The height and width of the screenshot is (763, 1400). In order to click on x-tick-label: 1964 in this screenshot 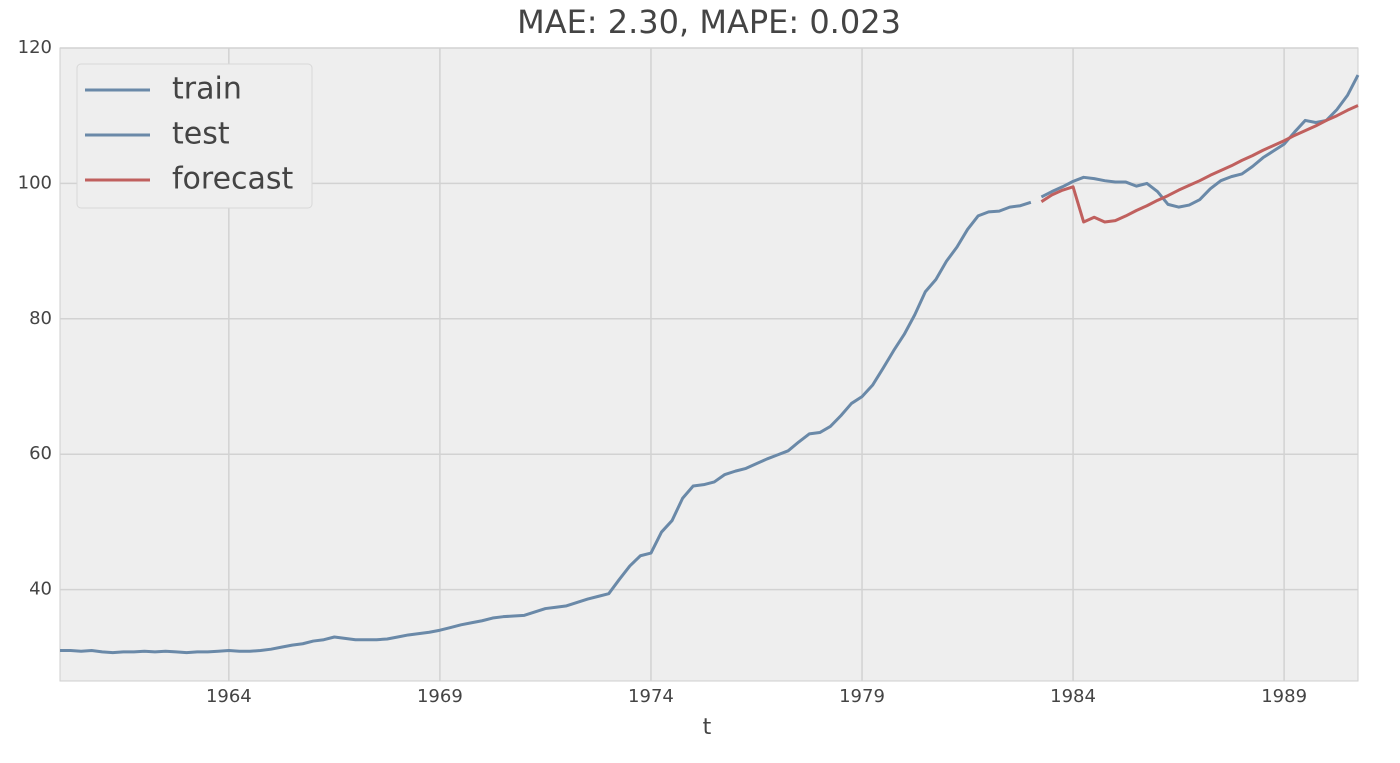, I will do `click(229, 696)`.